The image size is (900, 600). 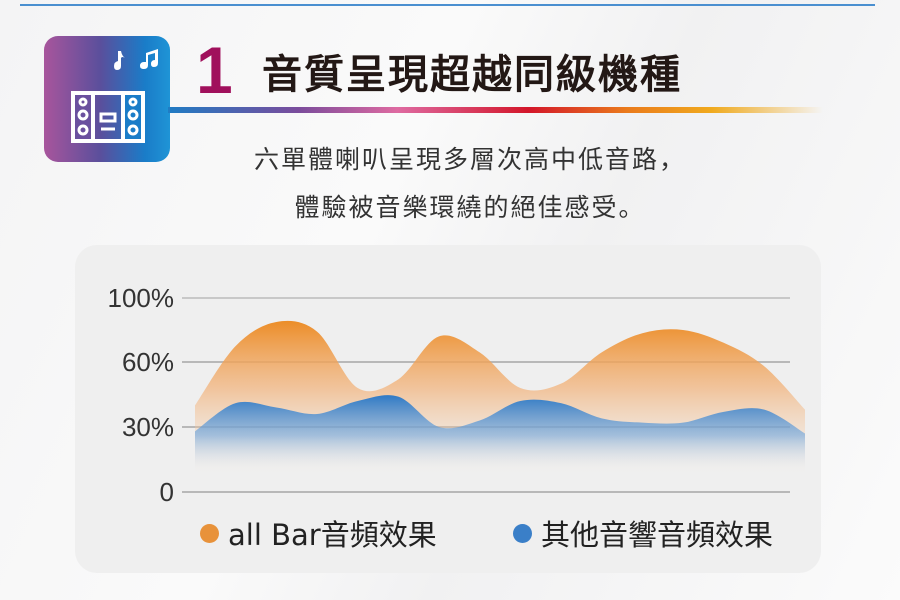 I want to click on y-tick-label: 30%, so click(x=147, y=427).